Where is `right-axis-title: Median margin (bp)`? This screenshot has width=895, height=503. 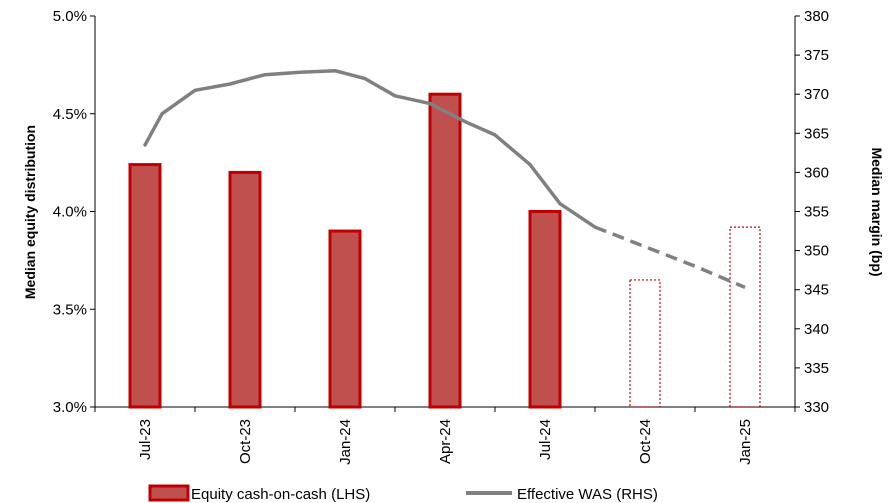
right-axis-title: Median margin (bp) is located at coordinates (877, 211).